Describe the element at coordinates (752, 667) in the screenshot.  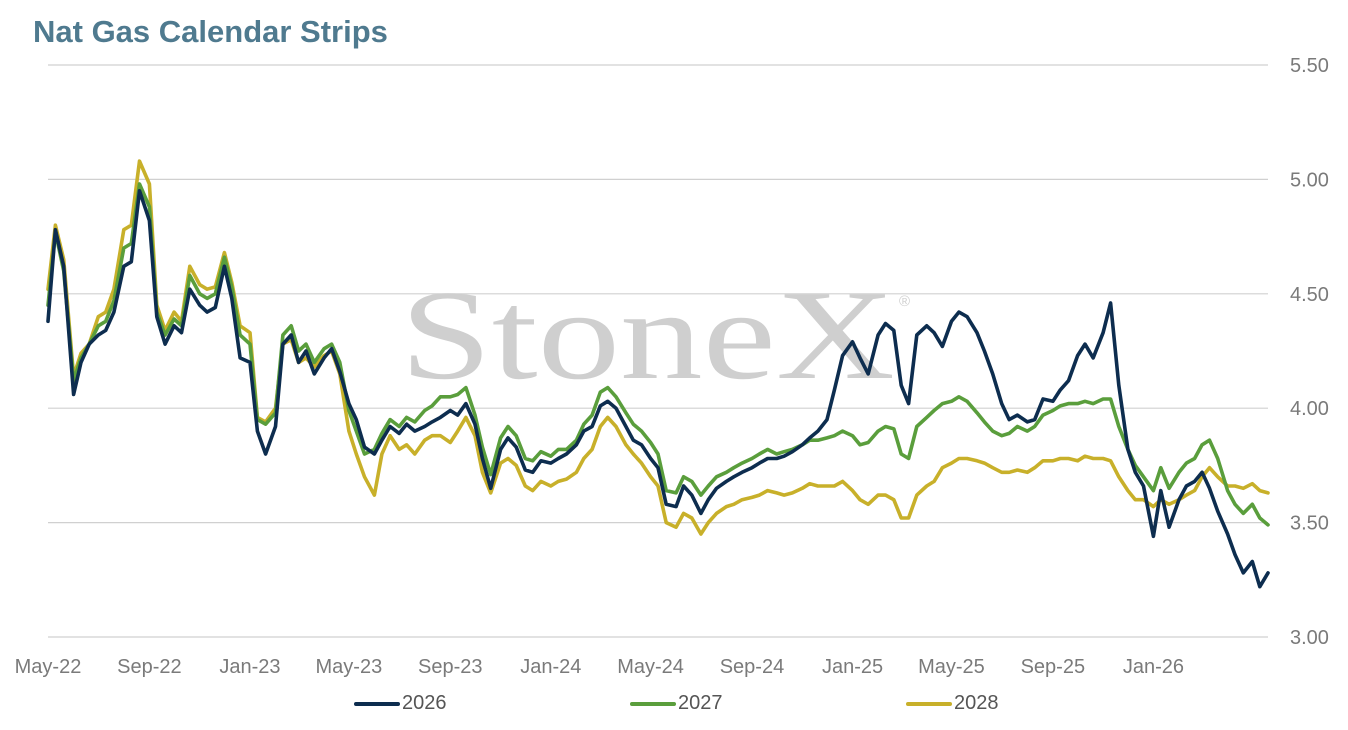
I see `x-tick-label: Sep-24` at that location.